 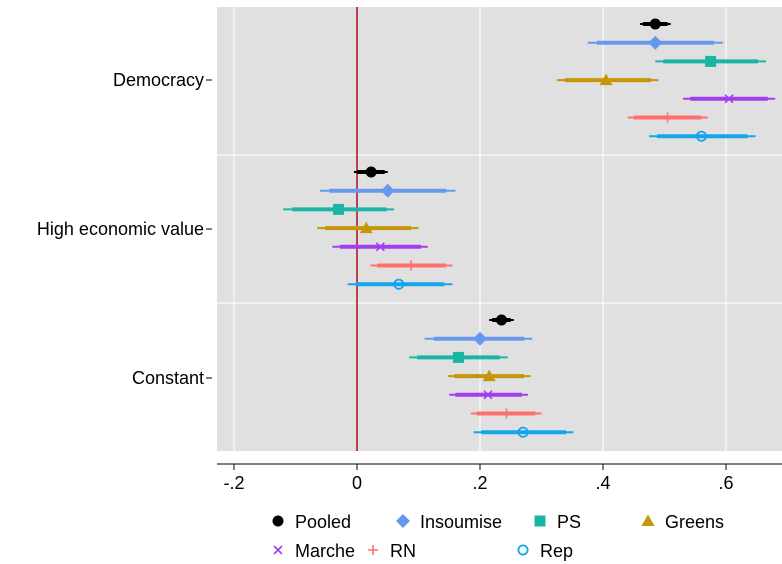 I want to click on x-tick-label: .2, so click(x=479, y=483).